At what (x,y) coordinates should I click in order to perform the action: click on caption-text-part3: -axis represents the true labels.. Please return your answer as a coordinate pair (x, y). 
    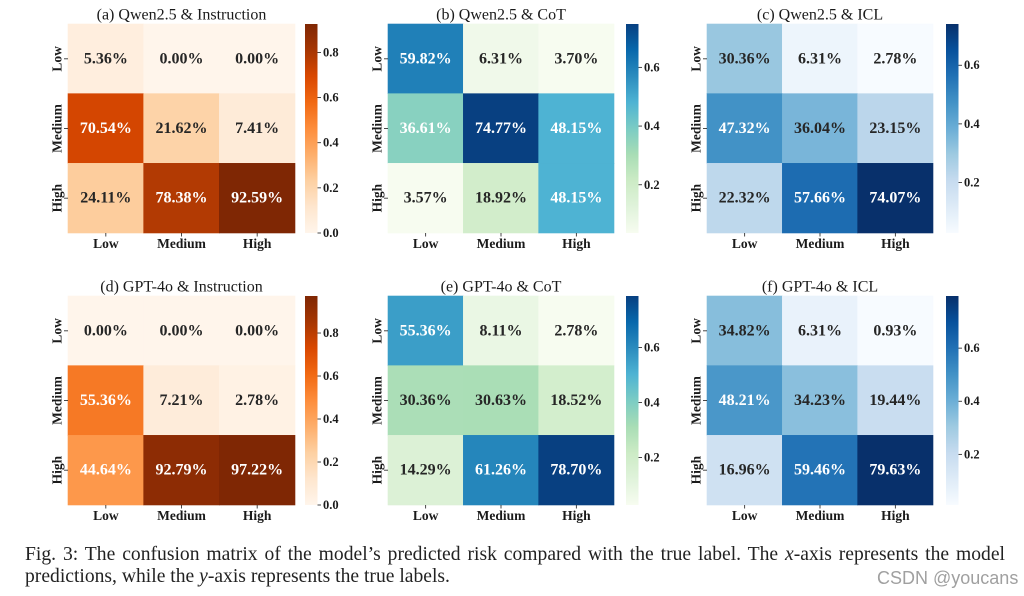
    Looking at the image, I should click on (328, 576).